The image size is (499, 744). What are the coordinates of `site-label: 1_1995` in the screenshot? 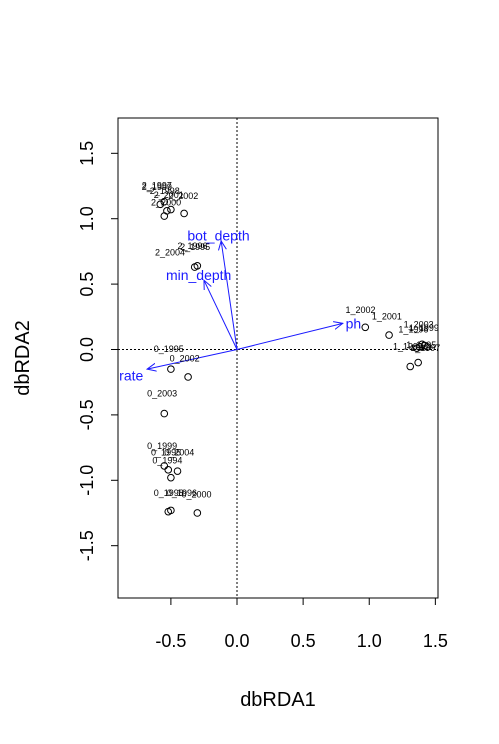 It's located at (421, 345).